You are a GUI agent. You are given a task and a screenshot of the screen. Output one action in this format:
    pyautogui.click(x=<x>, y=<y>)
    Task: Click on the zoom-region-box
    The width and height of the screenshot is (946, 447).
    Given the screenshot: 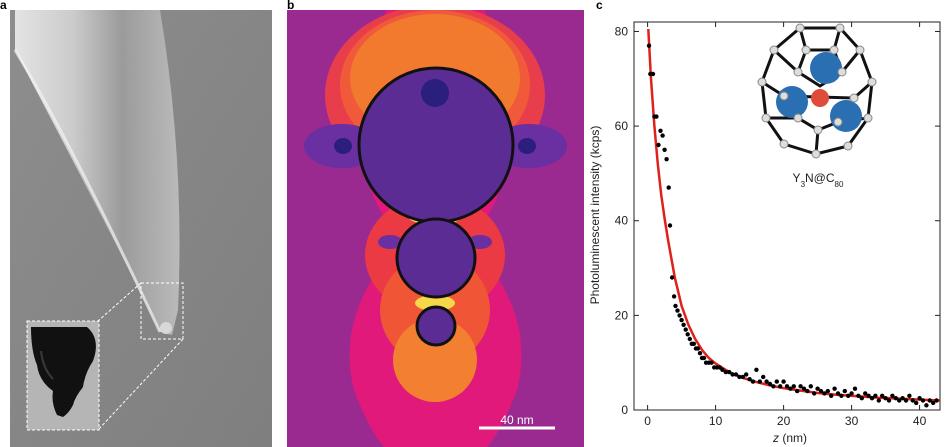 What is the action you would take?
    pyautogui.click(x=162, y=311)
    